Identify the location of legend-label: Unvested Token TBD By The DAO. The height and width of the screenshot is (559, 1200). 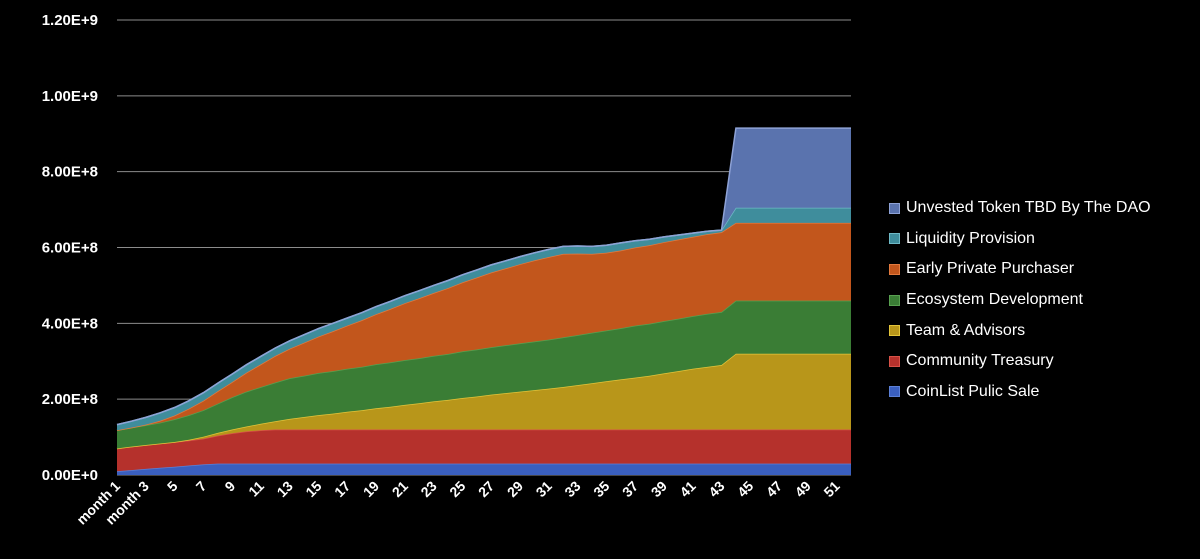
(1028, 208).